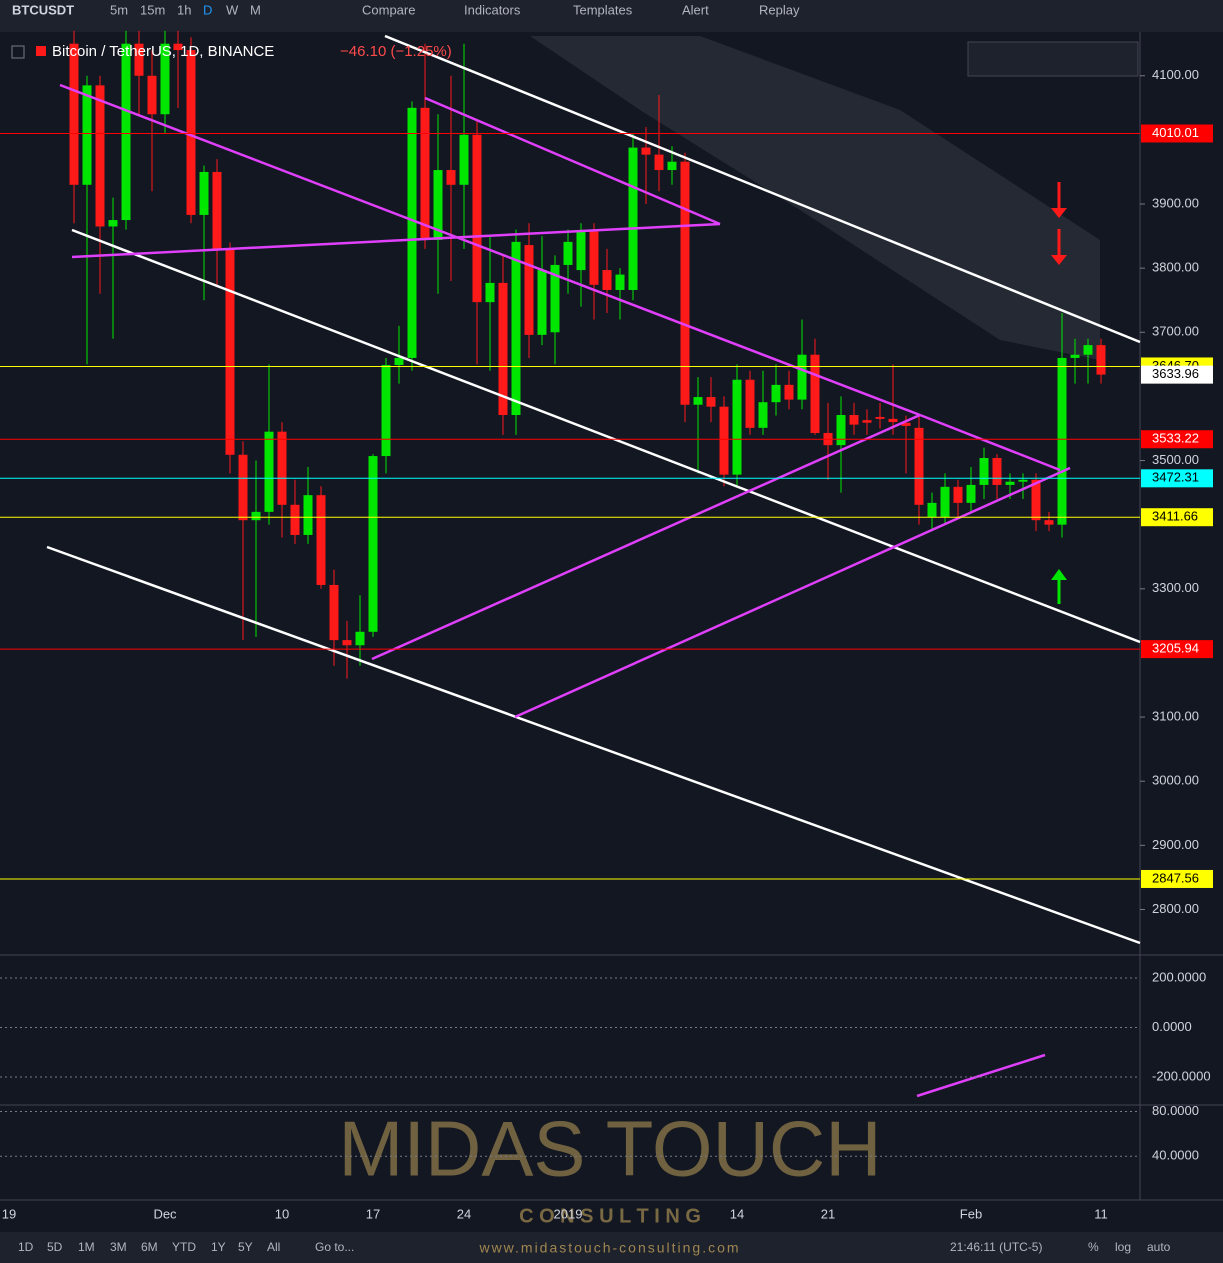 This screenshot has height=1263, width=1223. What do you see at coordinates (1175, 202) in the screenshot?
I see `y-tick-label: 3900.00` at bounding box center [1175, 202].